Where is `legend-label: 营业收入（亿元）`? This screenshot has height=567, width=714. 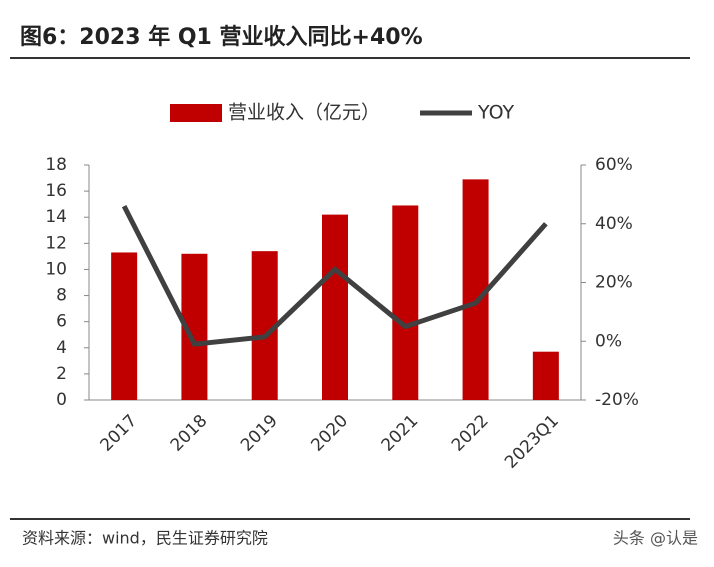 legend-label: 营业收入（亿元） is located at coordinates (304, 113).